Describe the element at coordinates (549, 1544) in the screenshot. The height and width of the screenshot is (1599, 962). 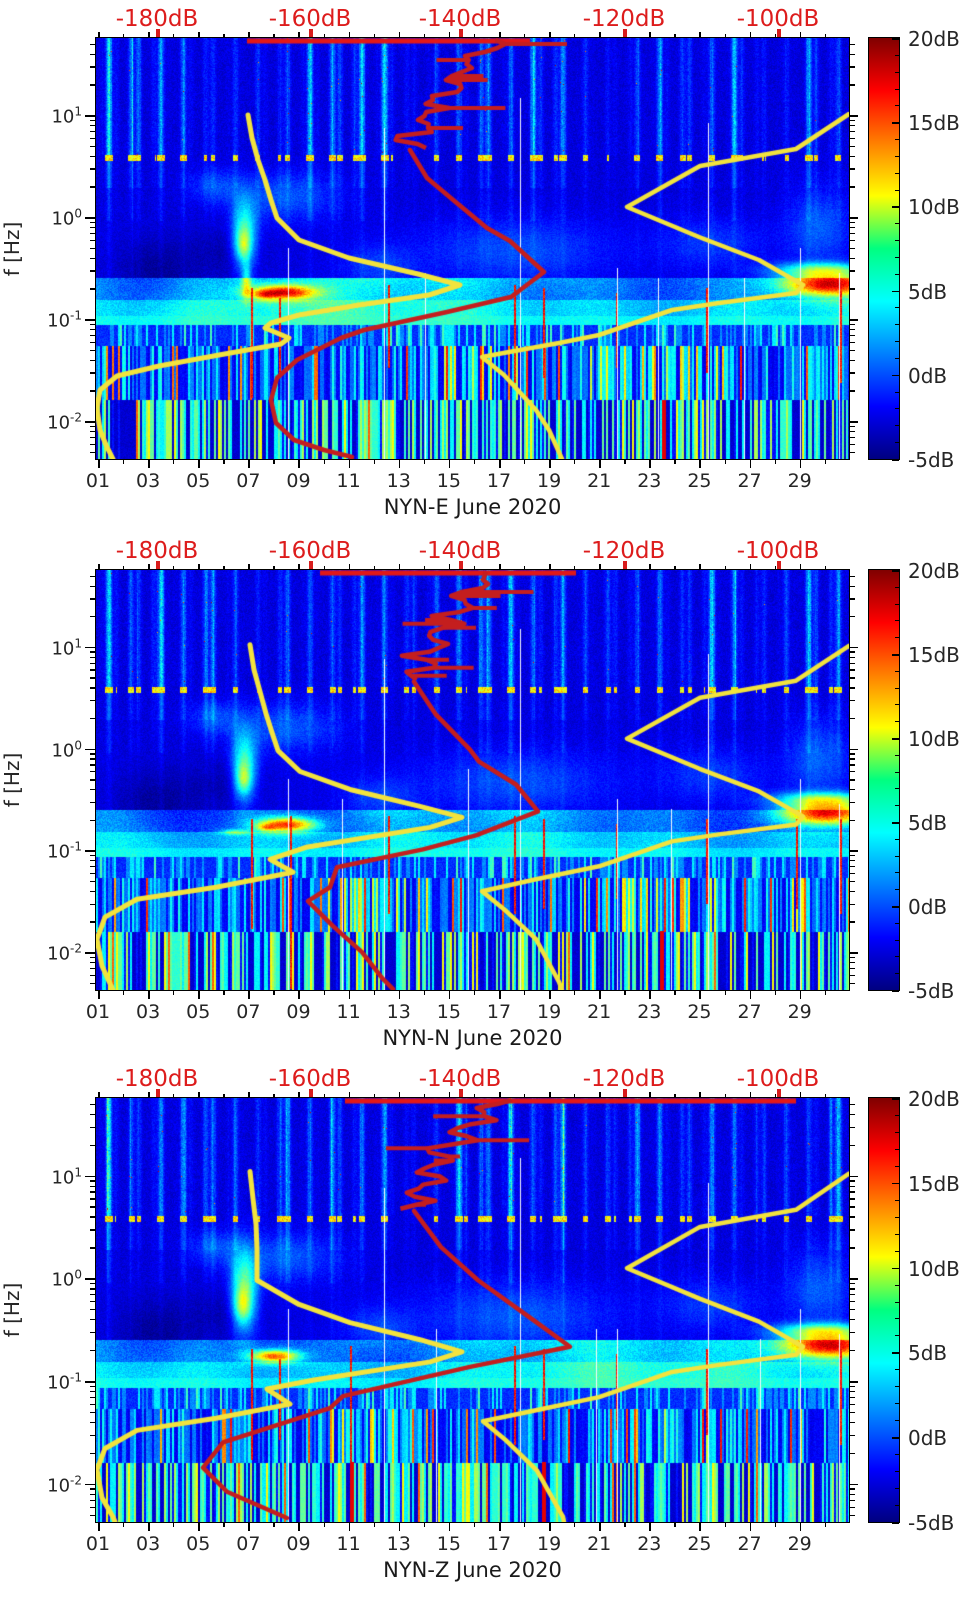
I see `x-tick-label: 19` at that location.